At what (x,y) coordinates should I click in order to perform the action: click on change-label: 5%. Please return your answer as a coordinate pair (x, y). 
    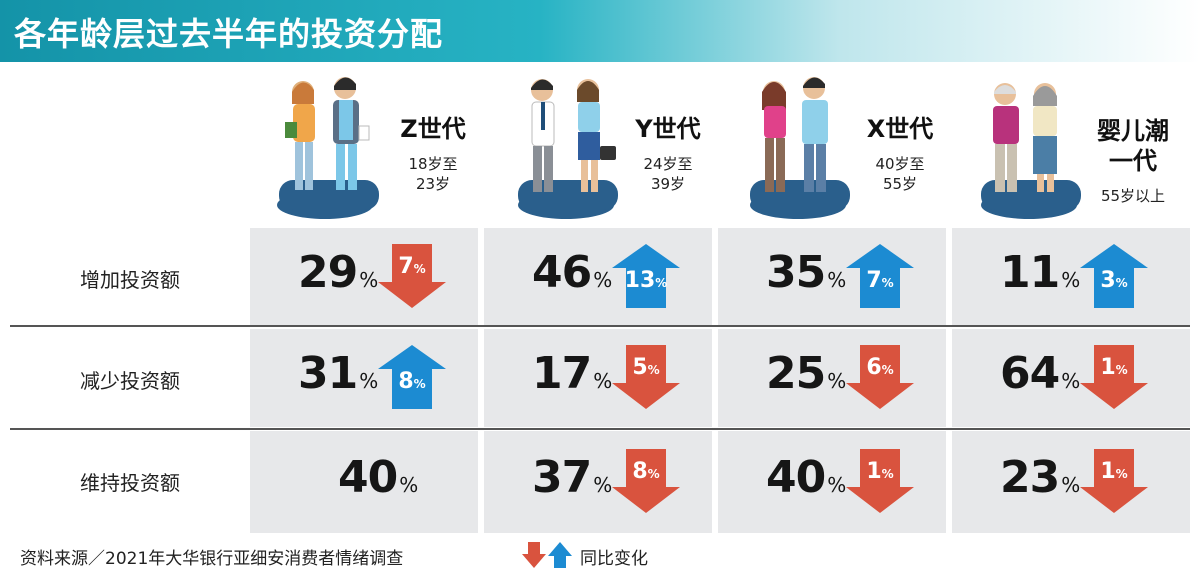
    Looking at the image, I should click on (646, 367).